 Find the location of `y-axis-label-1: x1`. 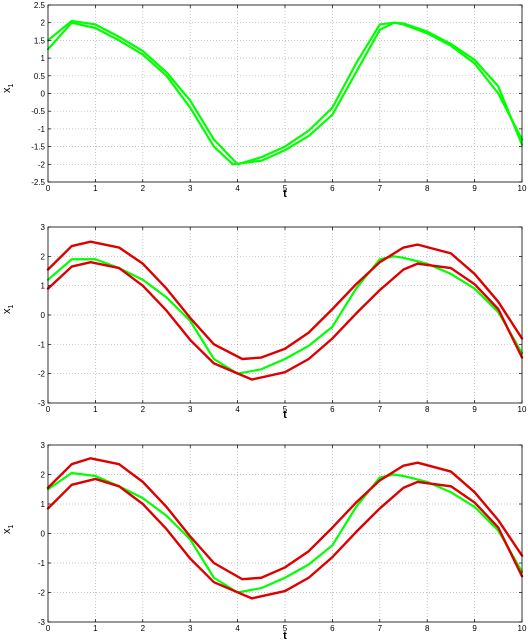

y-axis-label-1: x1 is located at coordinates (8, 89).